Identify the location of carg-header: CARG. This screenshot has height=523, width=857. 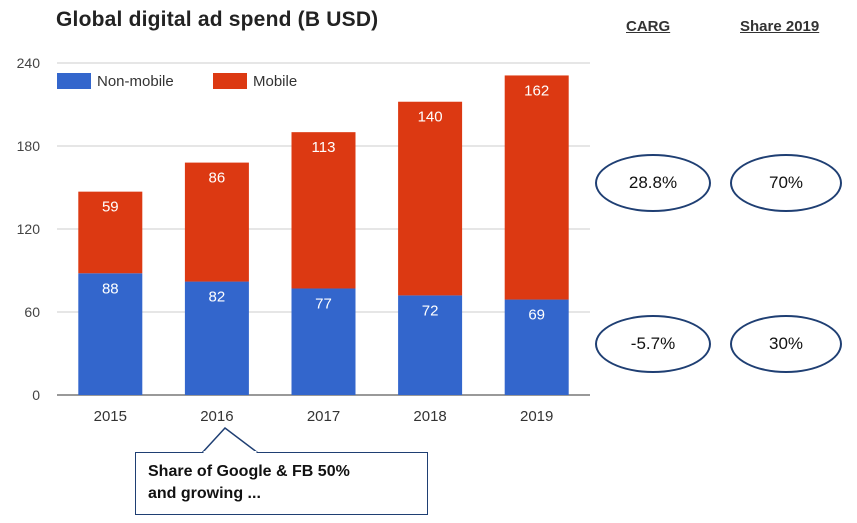
(648, 26).